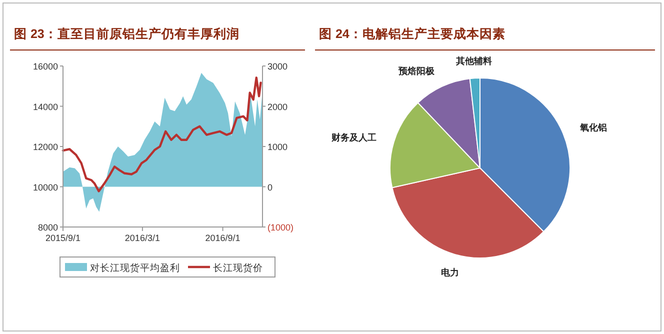 This screenshot has width=664, height=334. I want to click on slice-label: 其他辅料, so click(473, 61).